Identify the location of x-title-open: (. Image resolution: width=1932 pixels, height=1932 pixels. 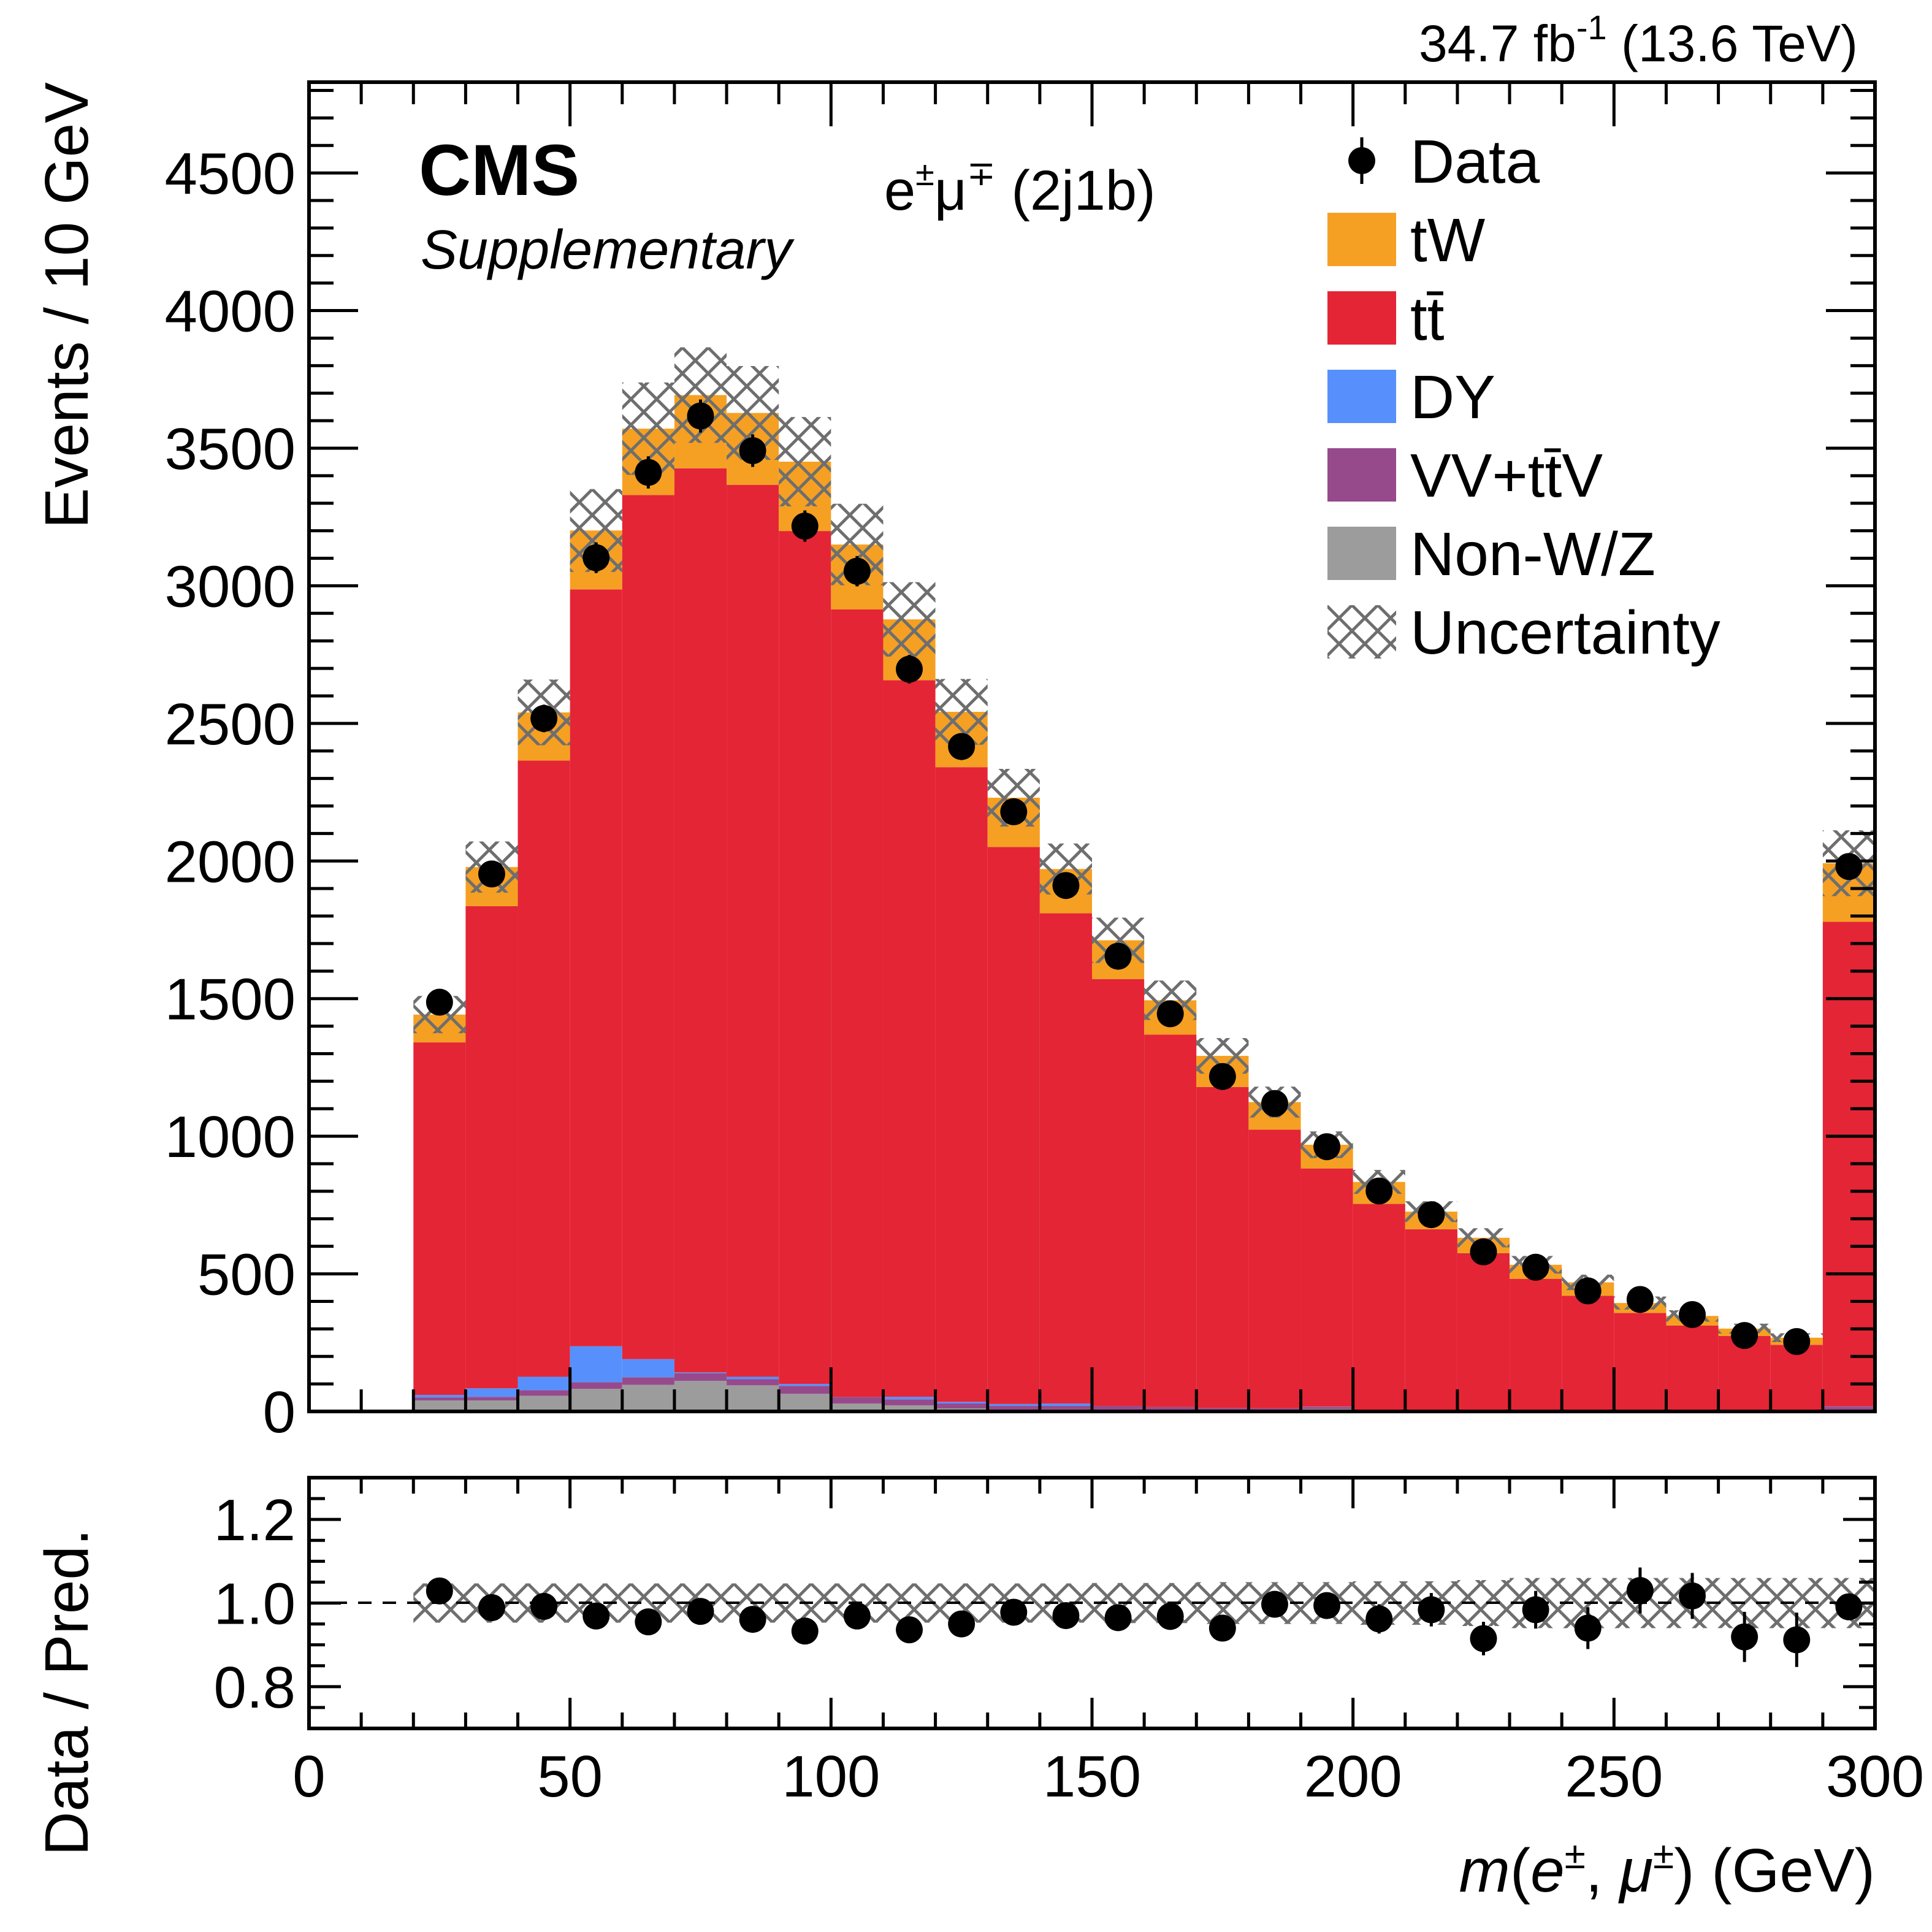
(1520, 1870).